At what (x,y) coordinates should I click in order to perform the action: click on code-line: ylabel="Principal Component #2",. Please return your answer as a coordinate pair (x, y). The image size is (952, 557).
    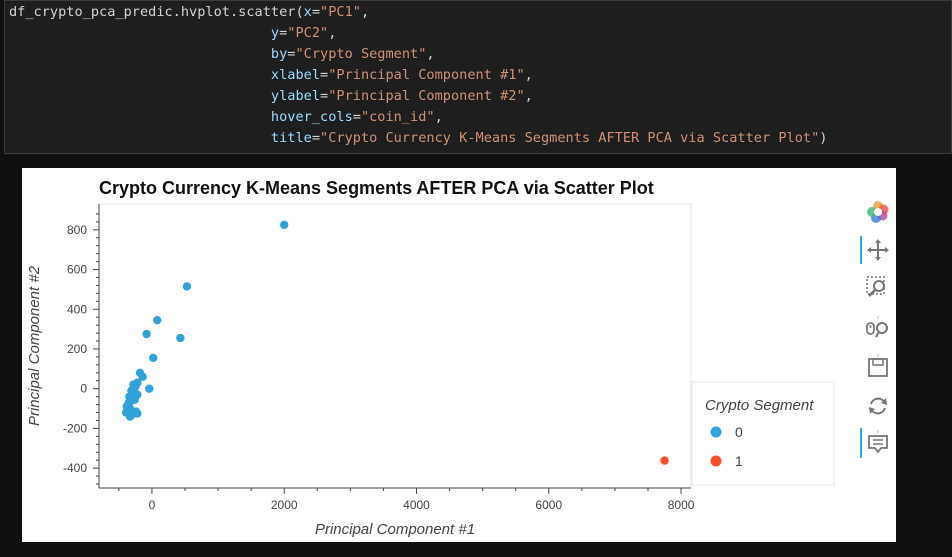
    Looking at the image, I should click on (418, 96).